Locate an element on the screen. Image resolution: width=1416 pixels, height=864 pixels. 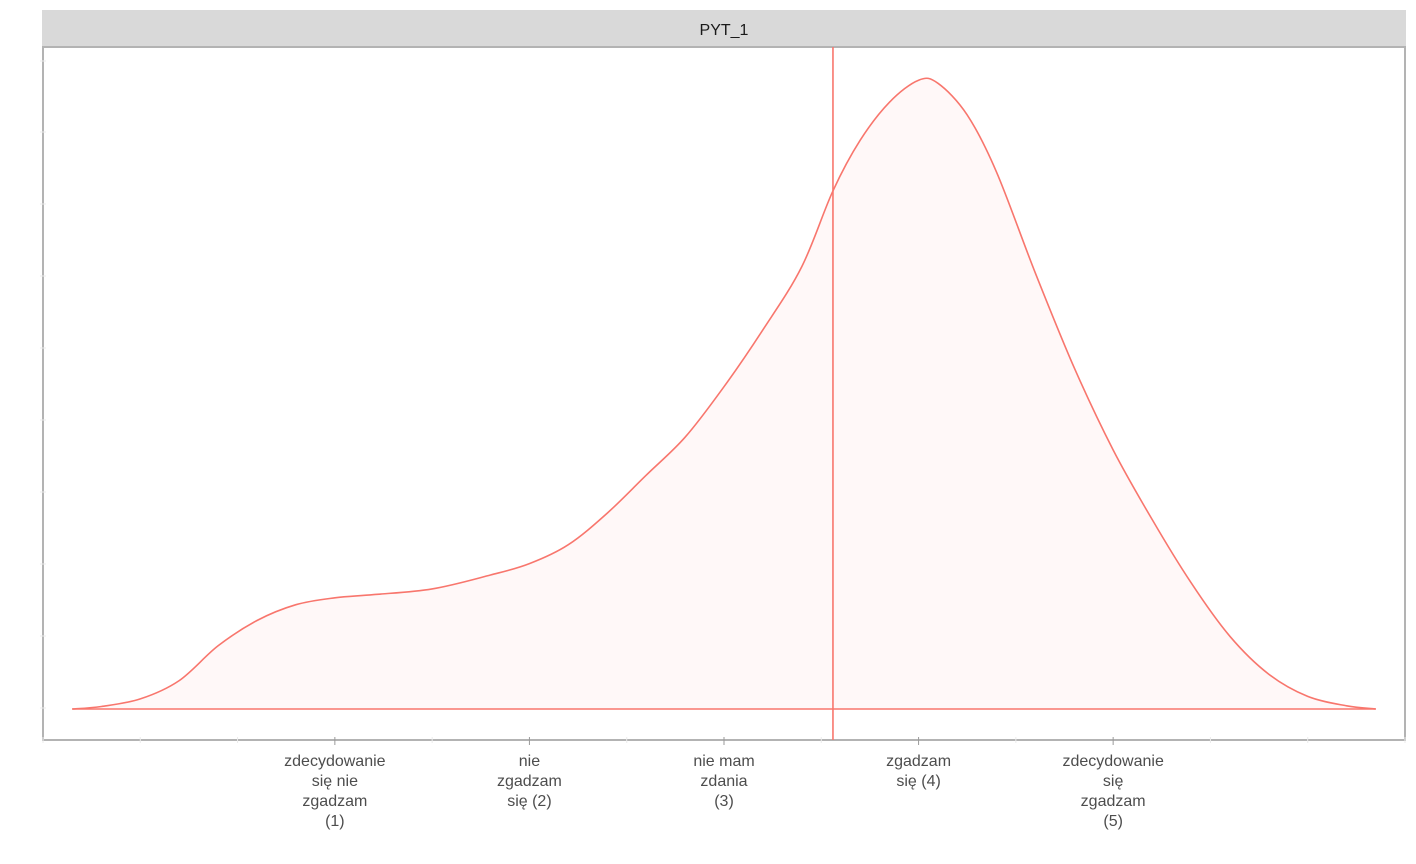
x-tick-label-1-line-1: zdecydowanie is located at coordinates (335, 761).